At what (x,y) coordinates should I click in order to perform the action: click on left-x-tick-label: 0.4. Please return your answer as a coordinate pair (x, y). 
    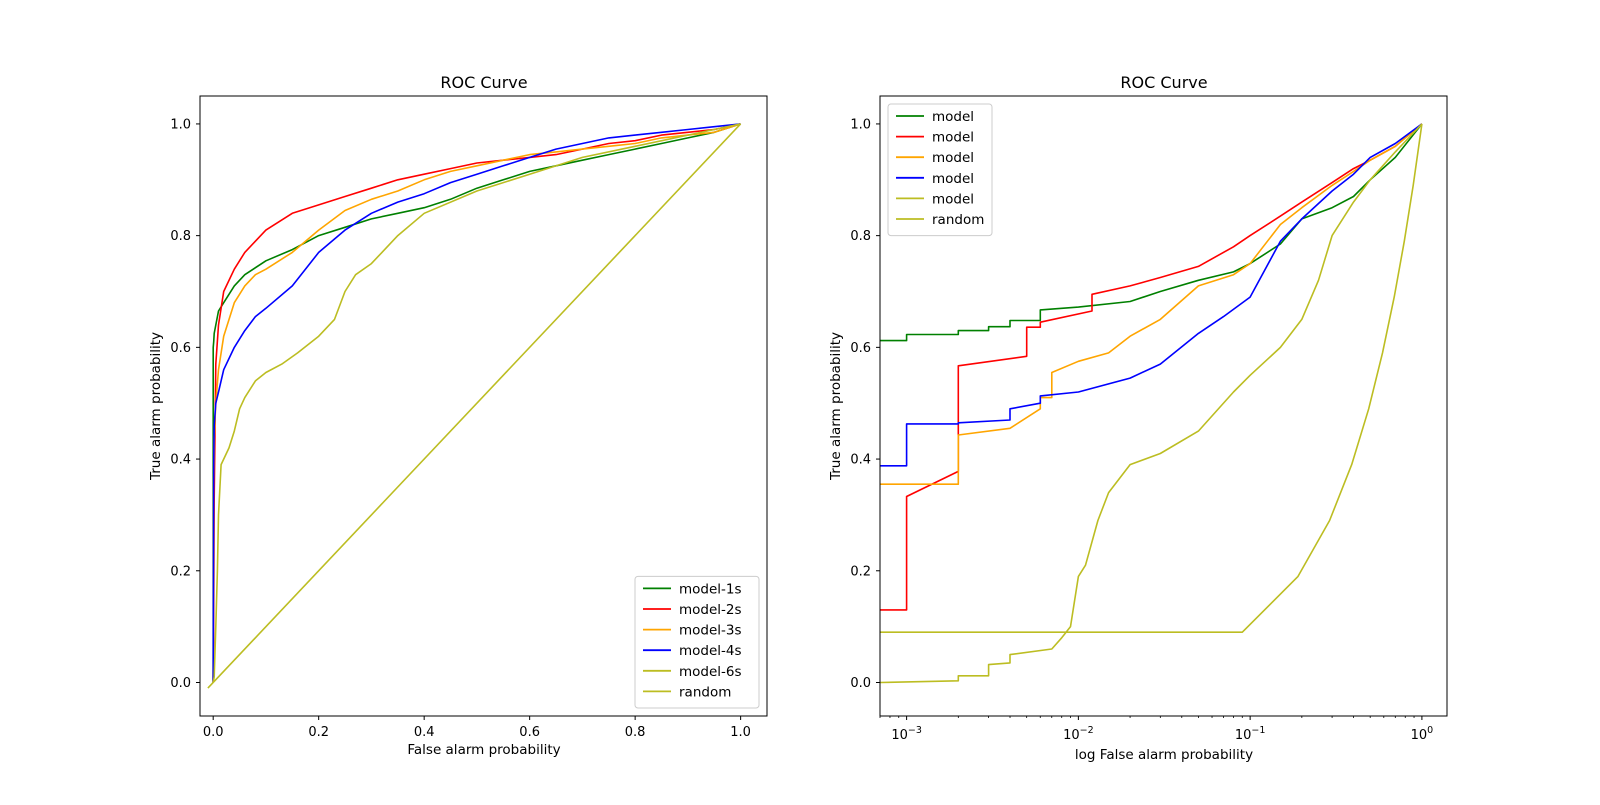
    Looking at the image, I should click on (424, 732).